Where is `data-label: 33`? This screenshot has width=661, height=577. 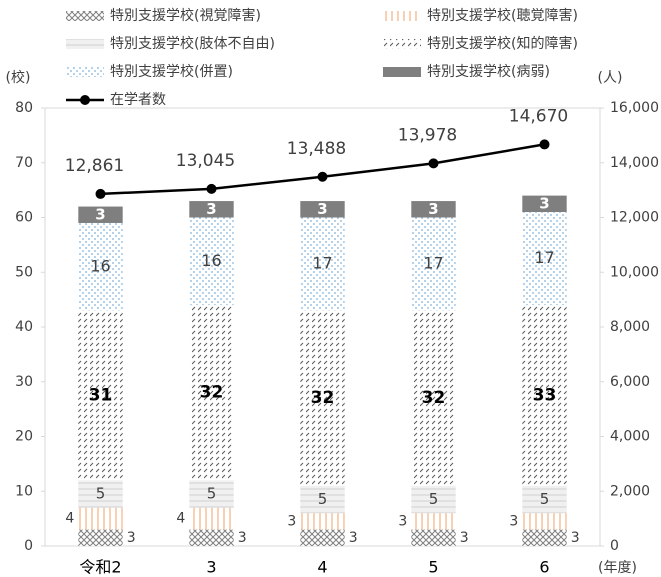 data-label: 33 is located at coordinates (545, 395).